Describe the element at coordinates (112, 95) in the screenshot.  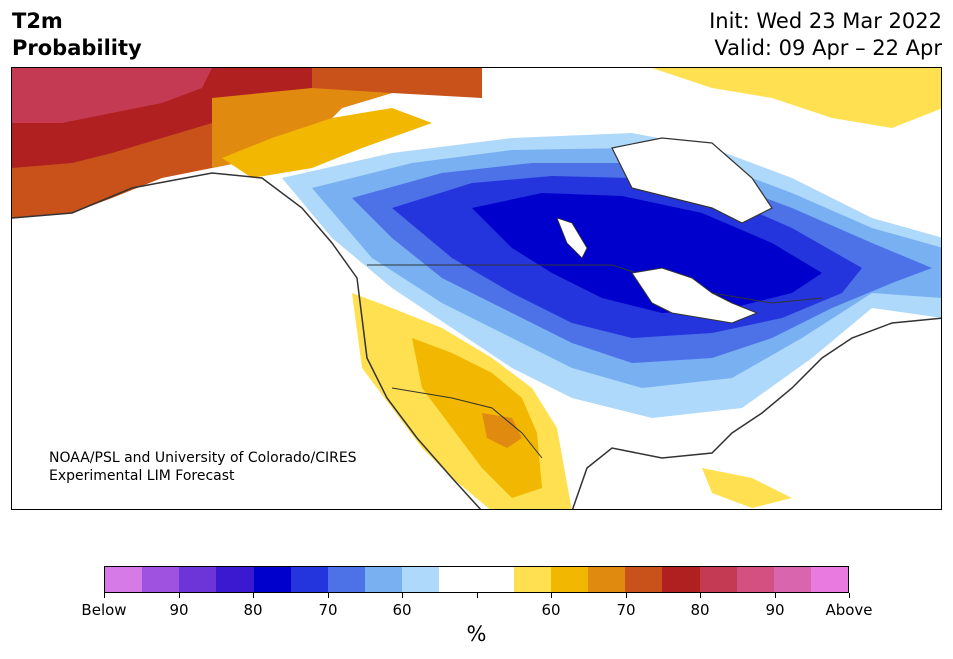
I see `alaska-red-field` at that location.